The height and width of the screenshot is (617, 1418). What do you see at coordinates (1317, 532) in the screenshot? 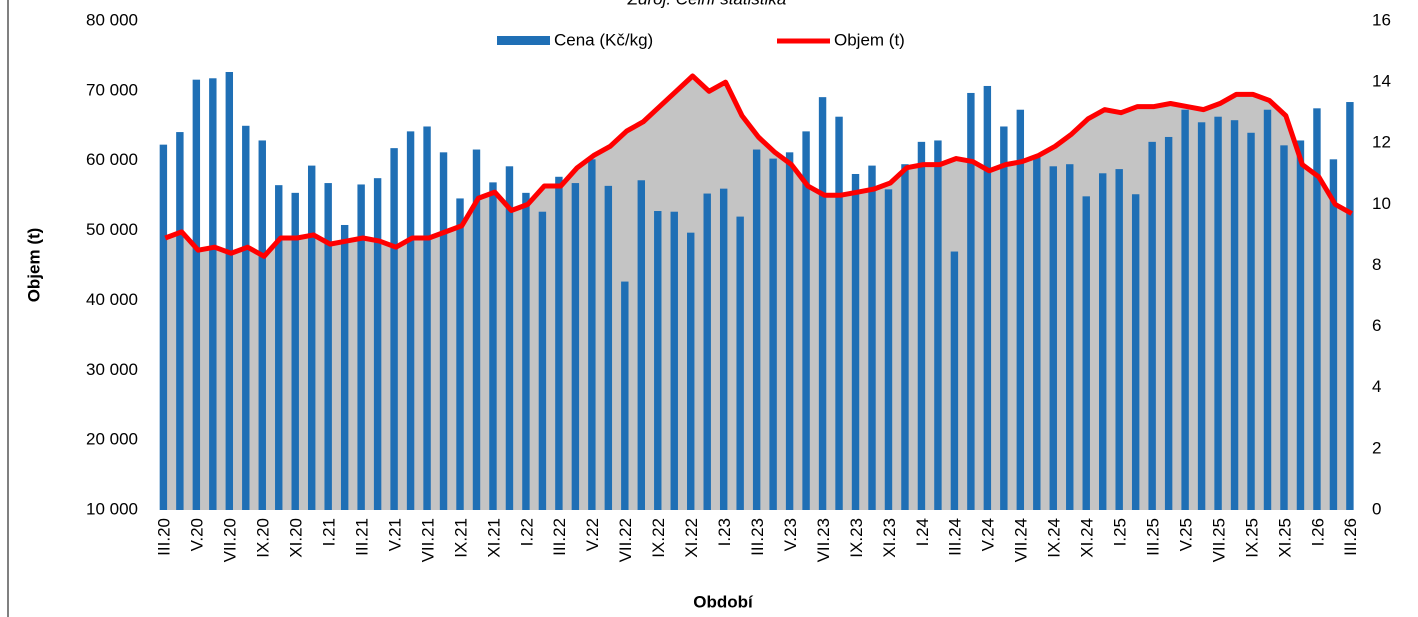
I see `x-tick-label: I.26` at bounding box center [1317, 532].